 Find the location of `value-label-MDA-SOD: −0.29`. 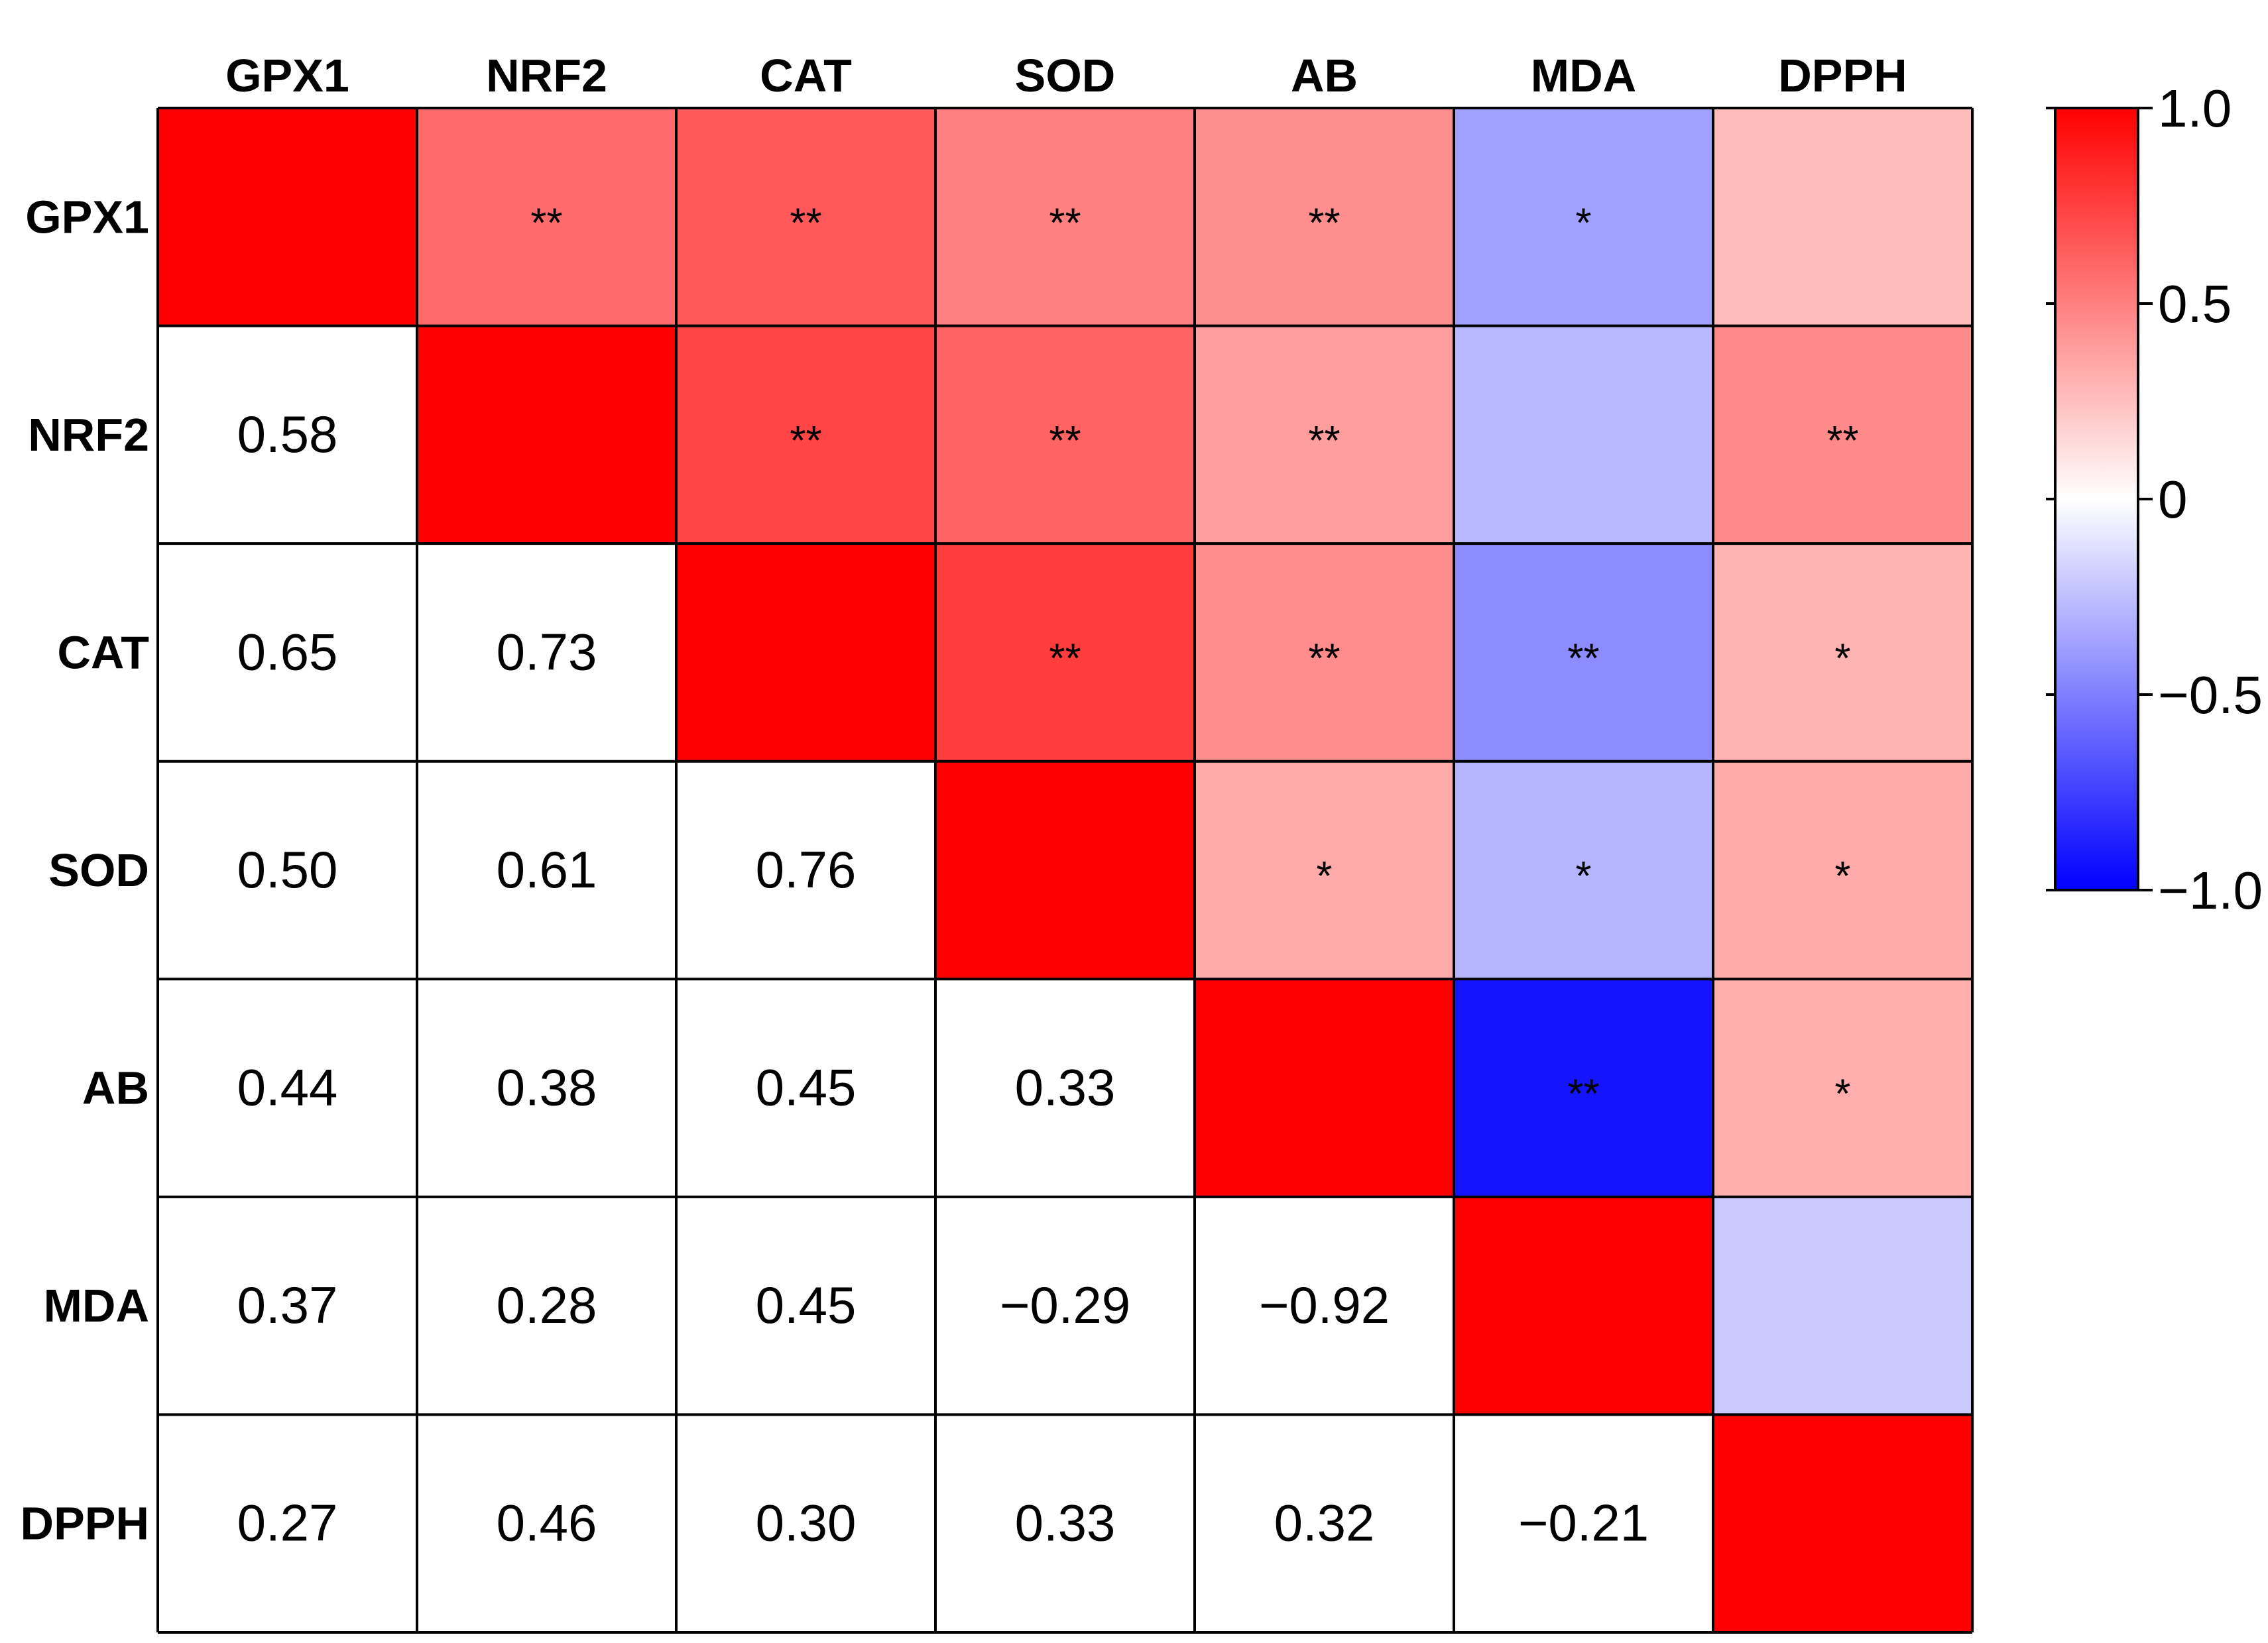

value-label-MDA-SOD: −0.29 is located at coordinates (1065, 1305).